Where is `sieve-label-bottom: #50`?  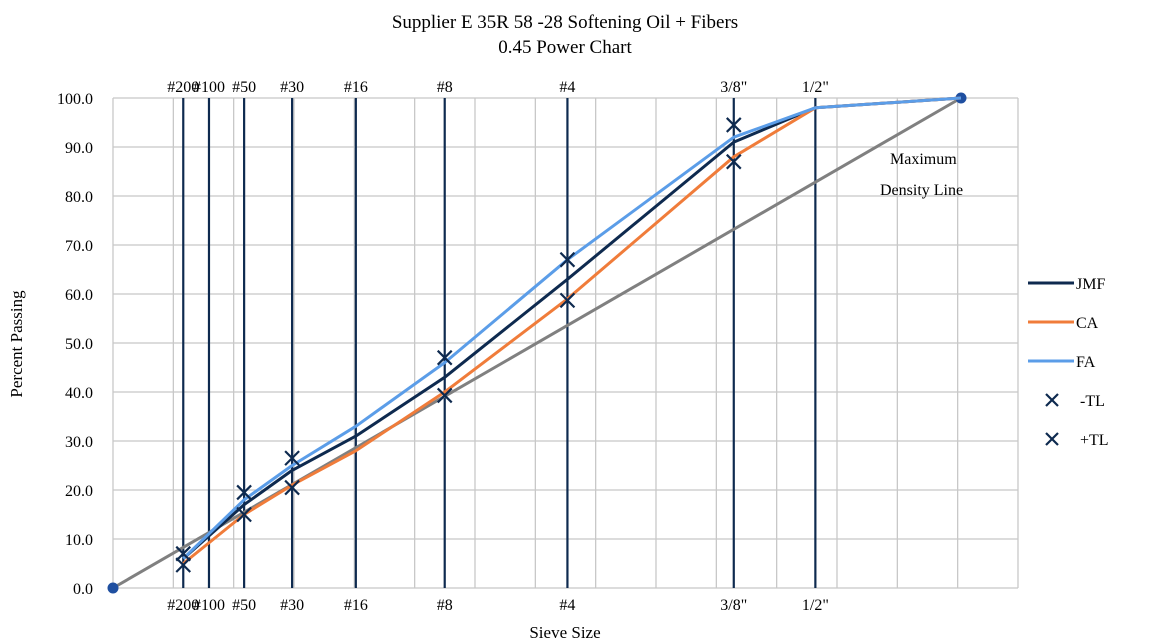 sieve-label-bottom: #50 is located at coordinates (244, 605).